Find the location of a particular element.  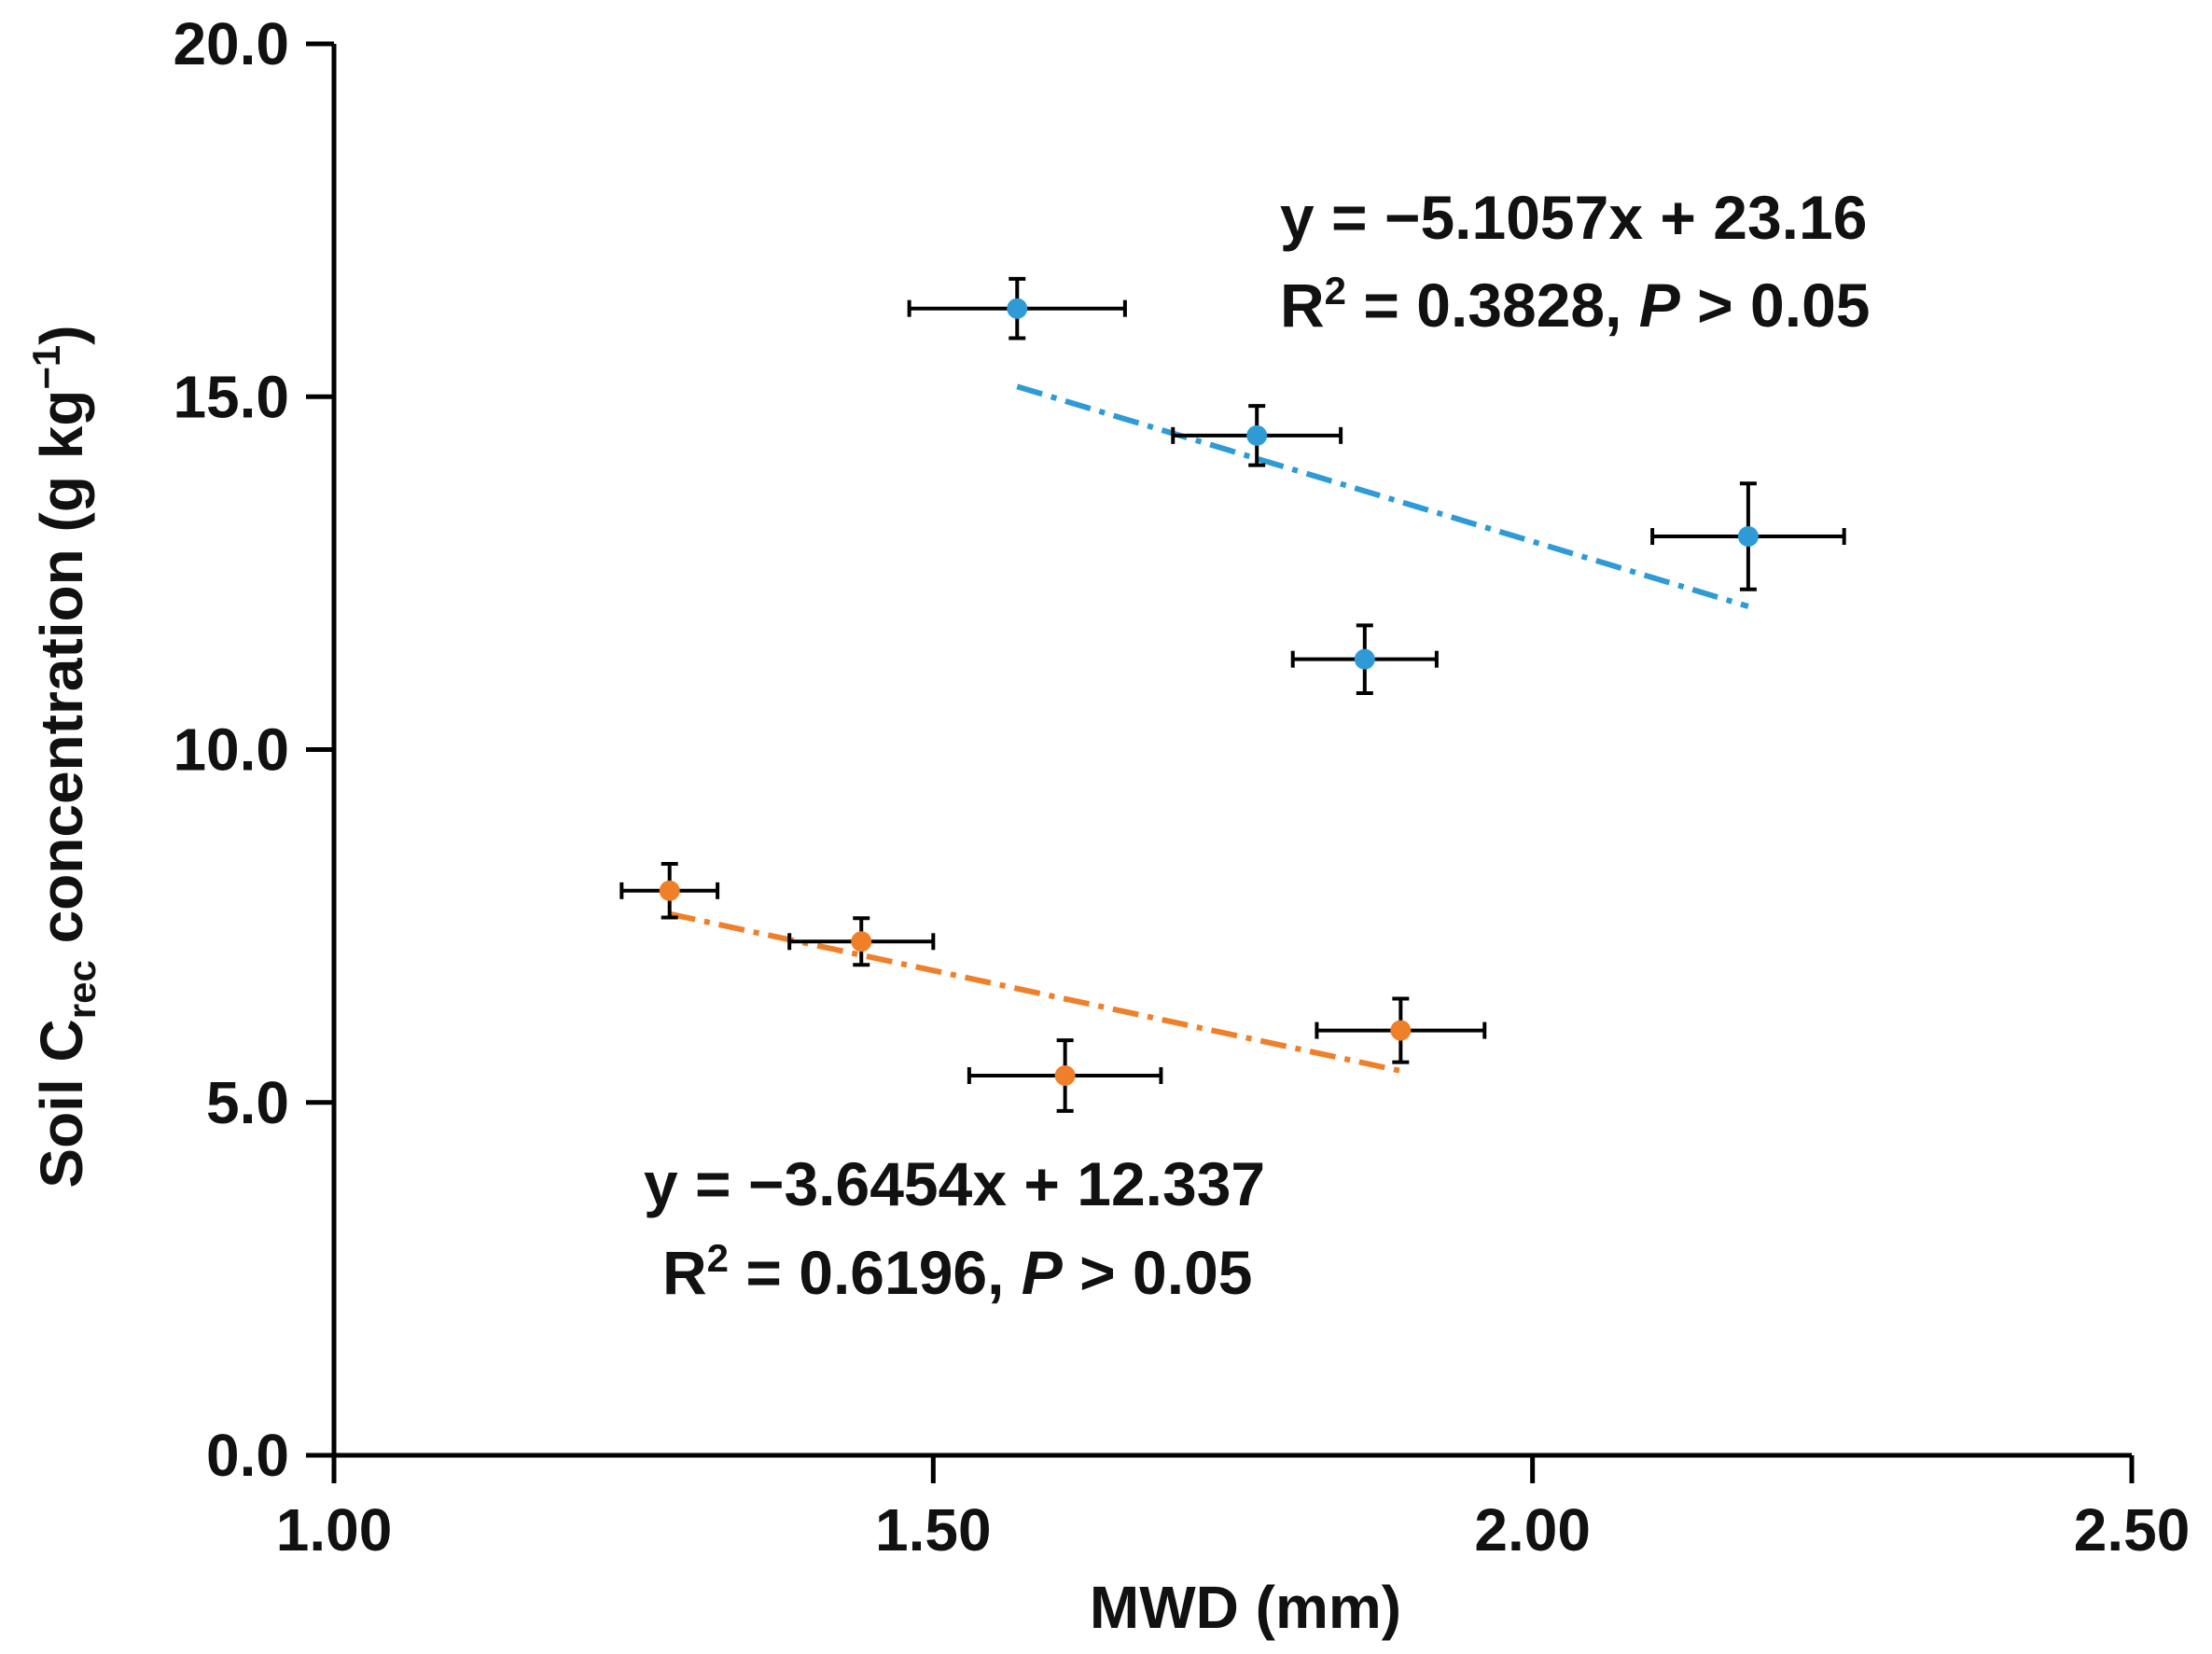

orange-equation: y = −3.6454x + 12.337 is located at coordinates (955, 1183).